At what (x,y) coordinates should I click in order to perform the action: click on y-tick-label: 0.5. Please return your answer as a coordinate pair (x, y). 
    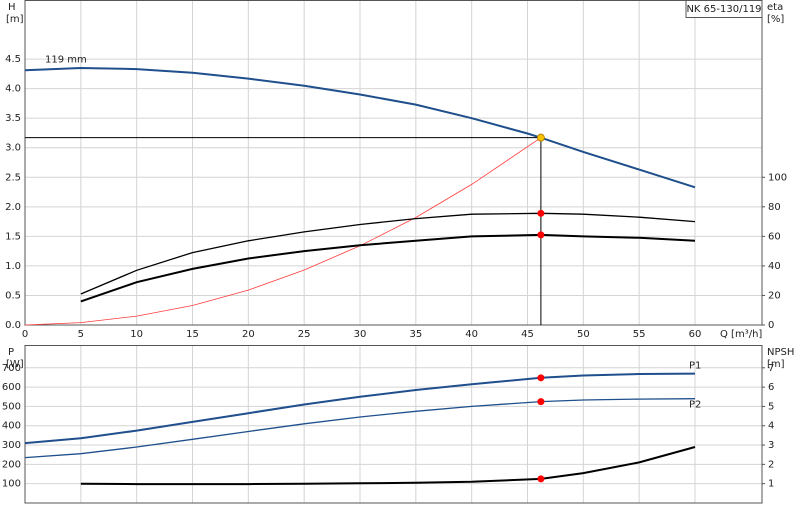
    Looking at the image, I should click on (13, 295).